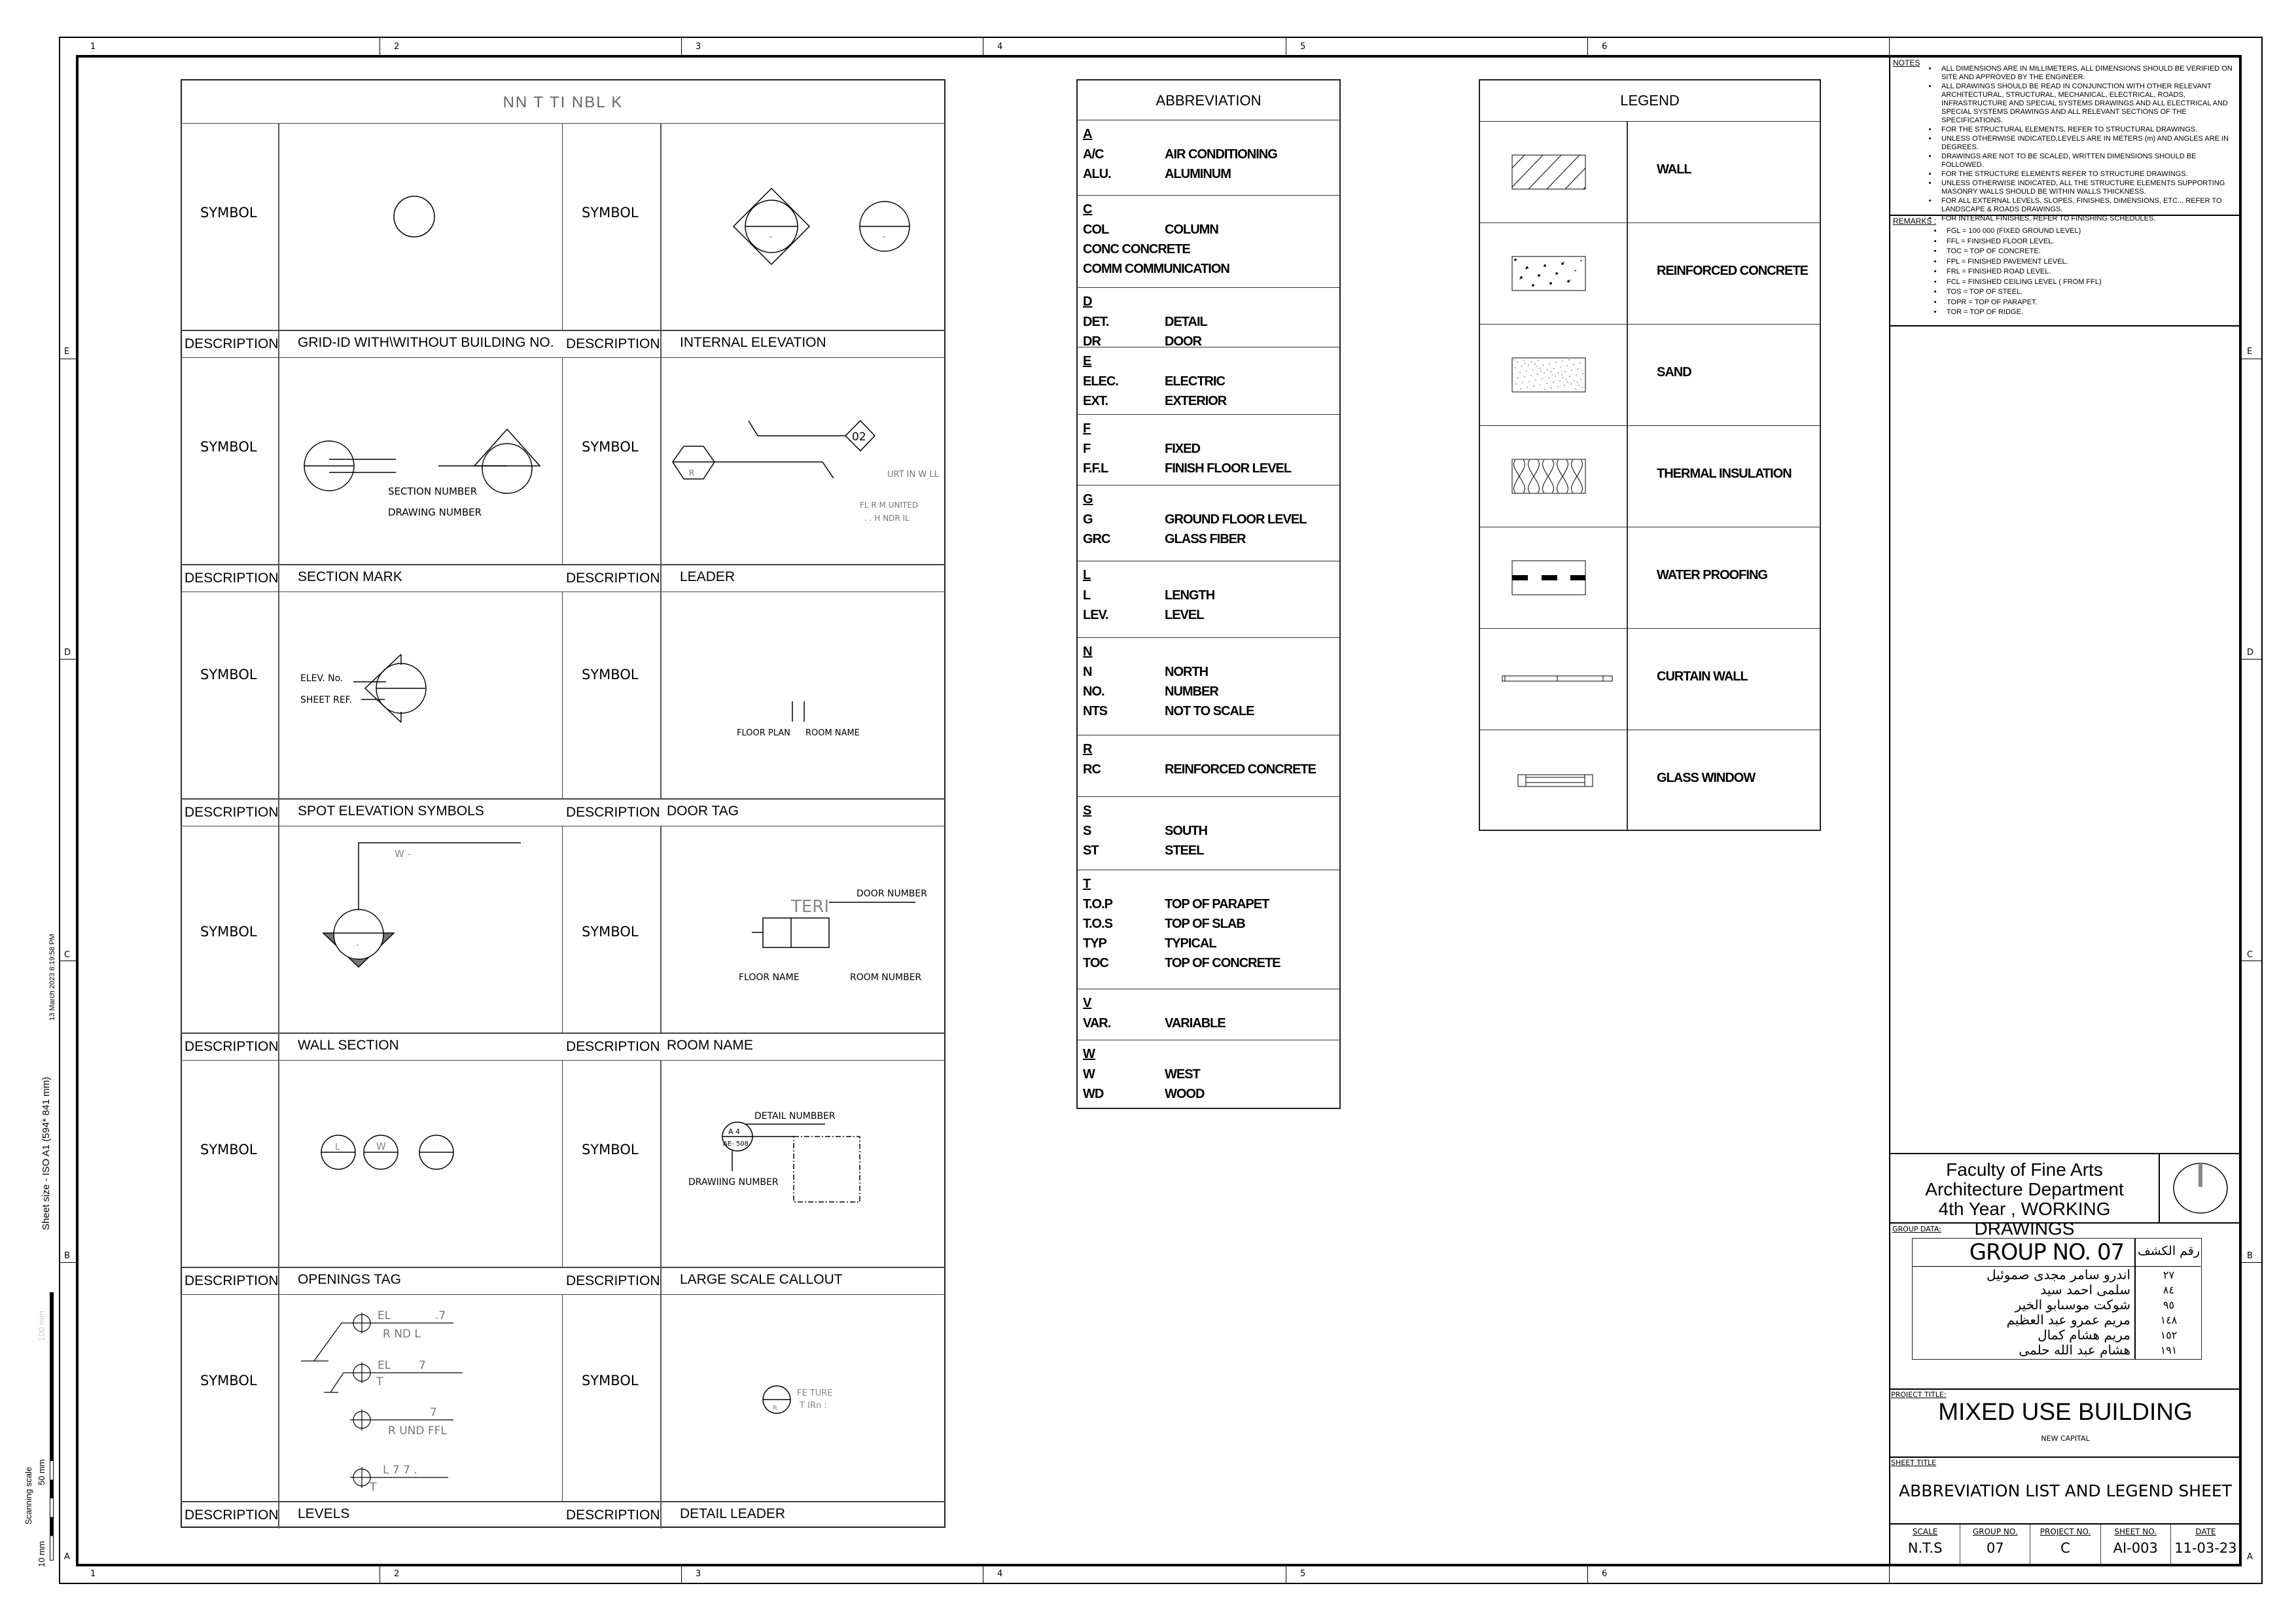 The image size is (2296, 1624). I want to click on sheet-size-note: Sheet size - ISO A1 (594* 841 mm), so click(46, 1153).